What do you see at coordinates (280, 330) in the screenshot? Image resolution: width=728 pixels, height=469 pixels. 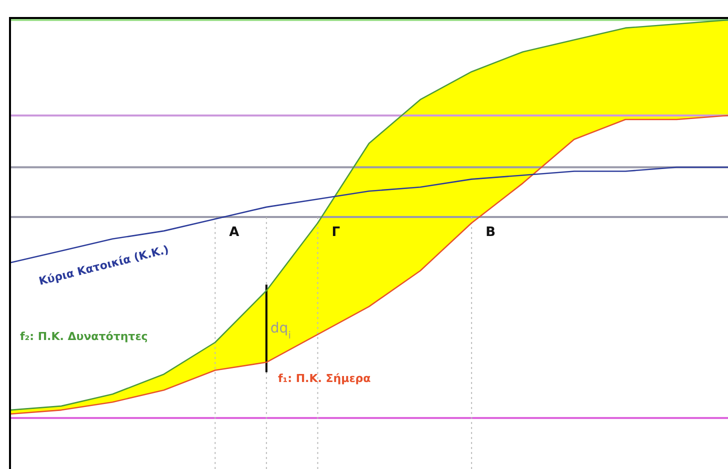 I see `annotation: dq$_{i}$` at bounding box center [280, 330].